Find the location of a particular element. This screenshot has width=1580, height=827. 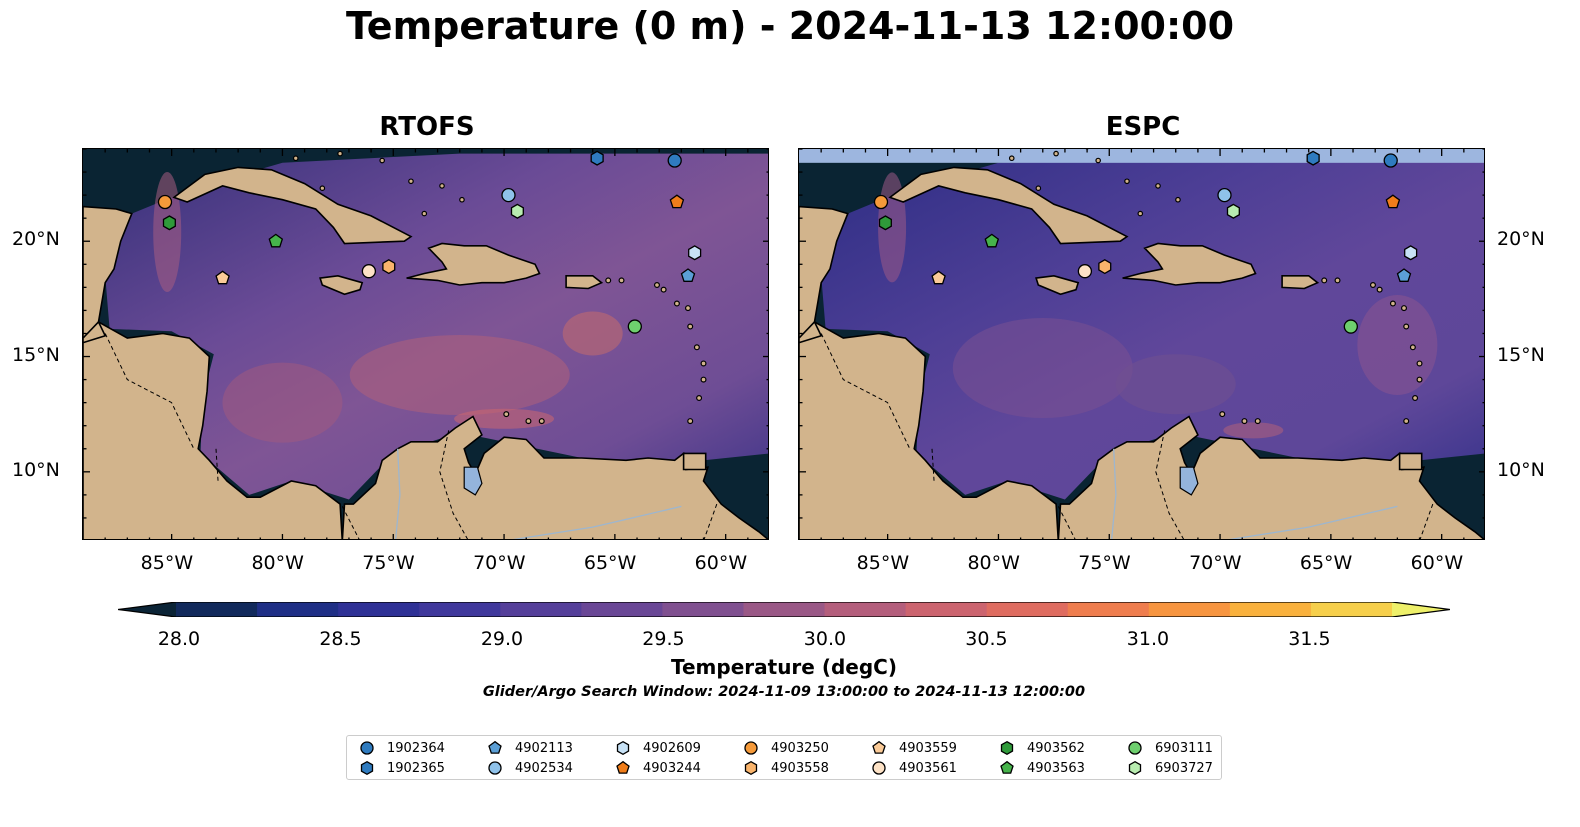

legend-item: 1902364 is located at coordinates (402, 748).